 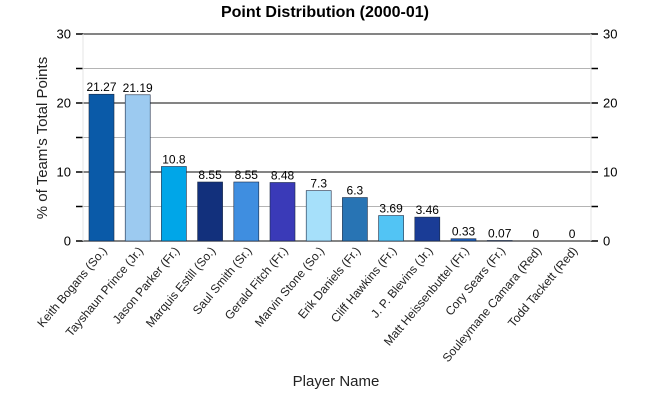 I want to click on chart-title: Point Distribution (2000-01), so click(x=325, y=12).